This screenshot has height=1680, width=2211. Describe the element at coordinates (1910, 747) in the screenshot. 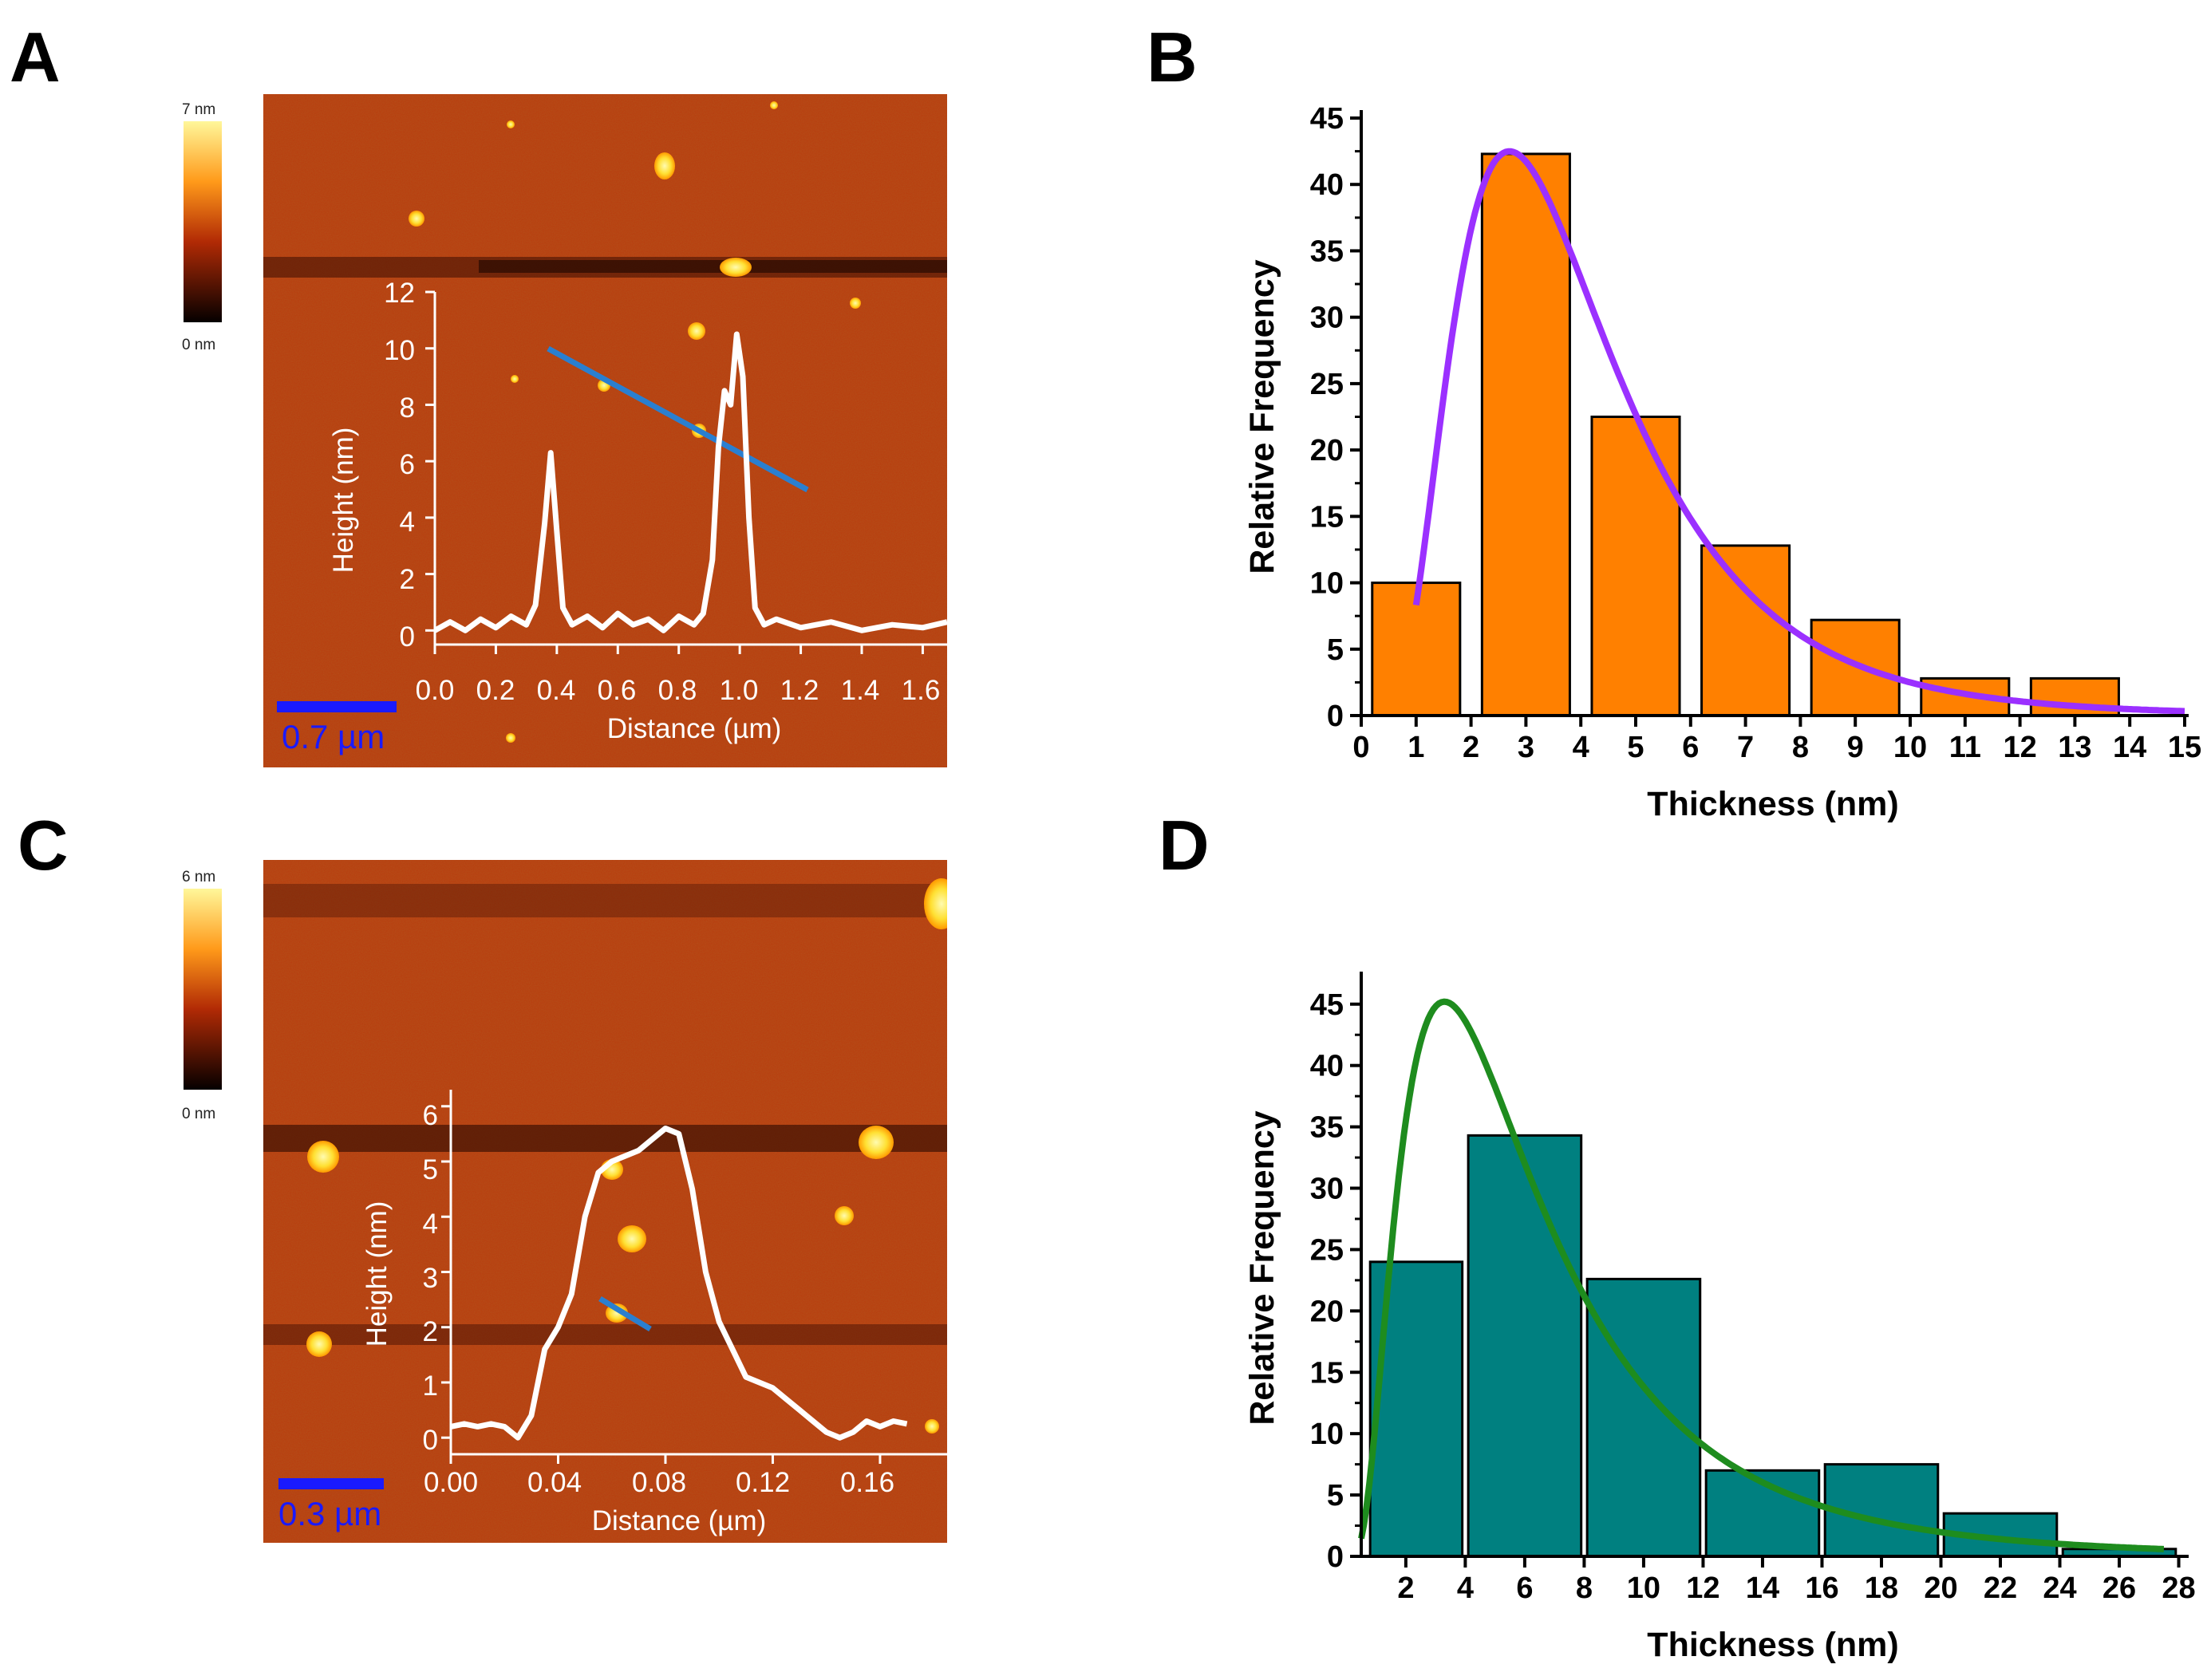

I see `hist-b-xtick-label: 10` at that location.